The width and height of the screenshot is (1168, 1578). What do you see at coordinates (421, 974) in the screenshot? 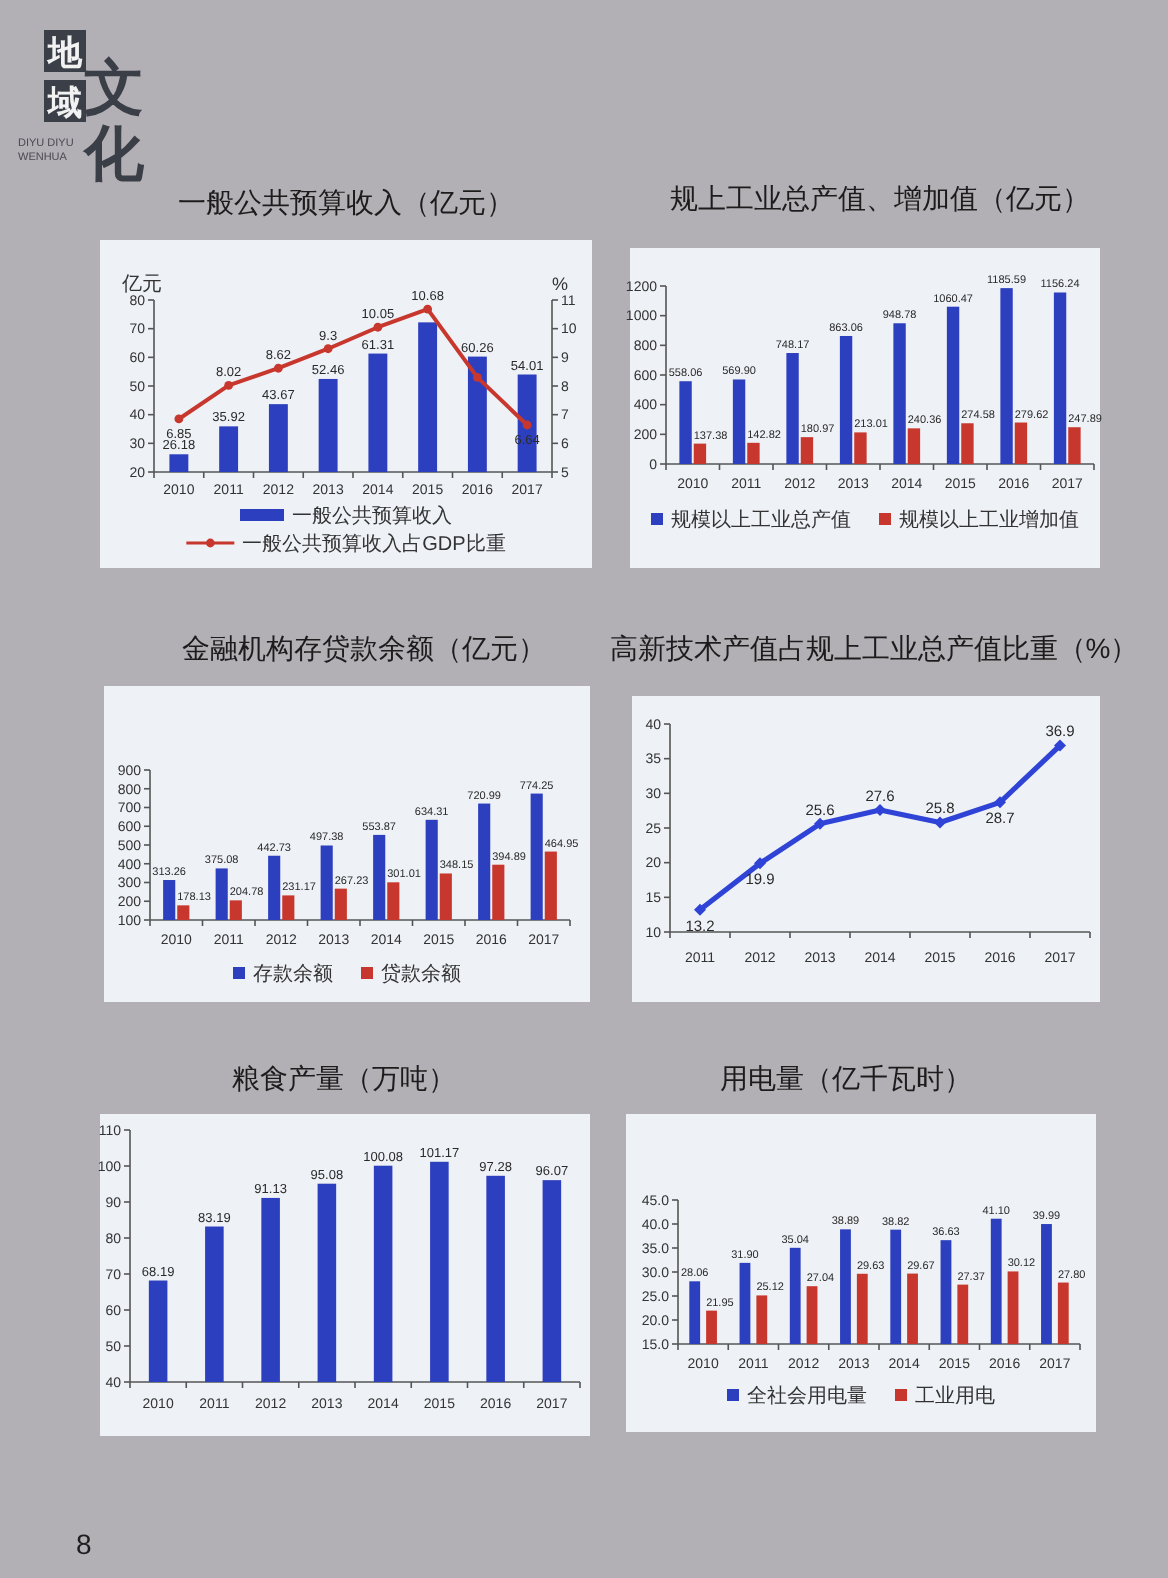
I see `legend-label: 贷款余额` at bounding box center [421, 974].